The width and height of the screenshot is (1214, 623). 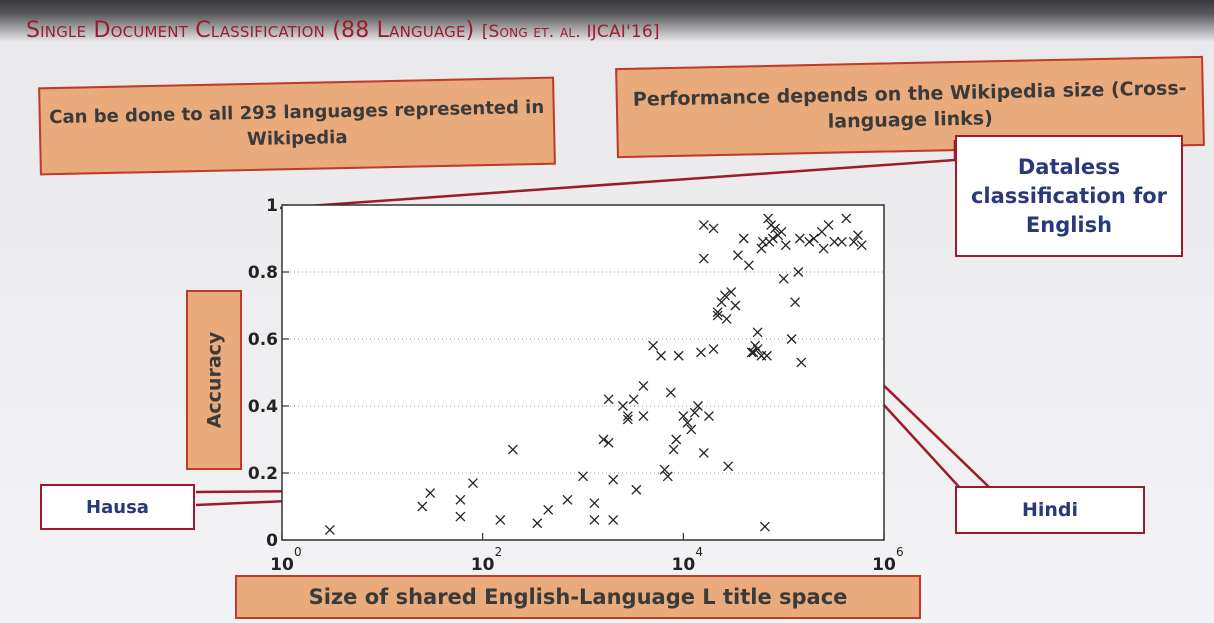 I want to click on x-tick-exponent: 4, so click(x=699, y=552).